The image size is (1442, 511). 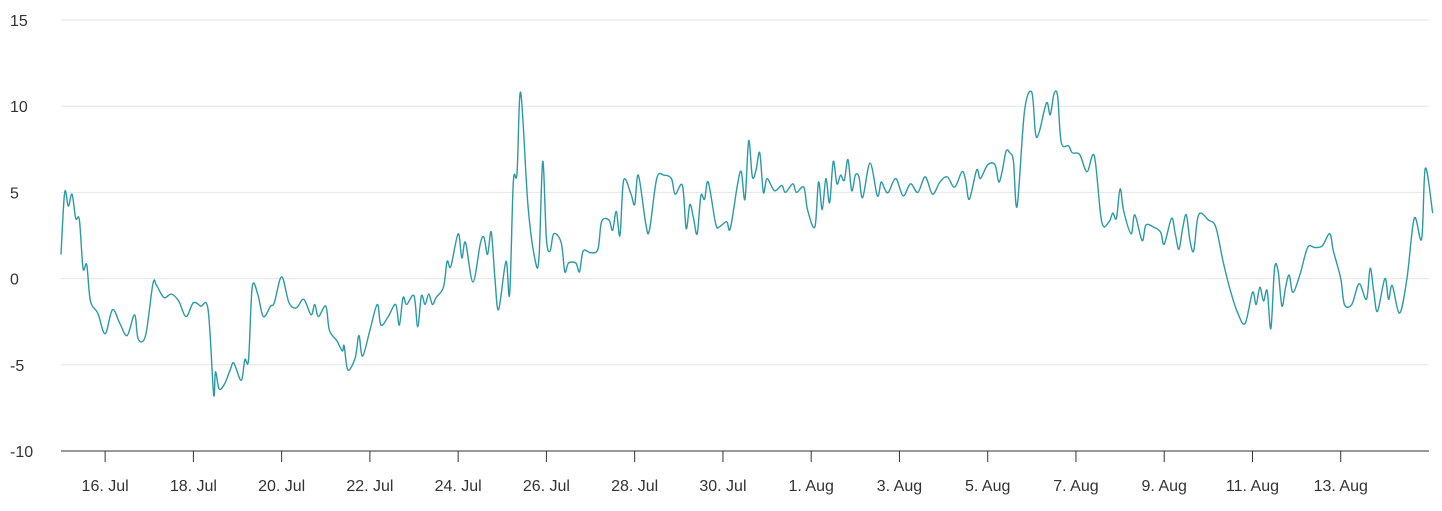 I want to click on x-tick-label: 5. Aug, so click(x=987, y=486).